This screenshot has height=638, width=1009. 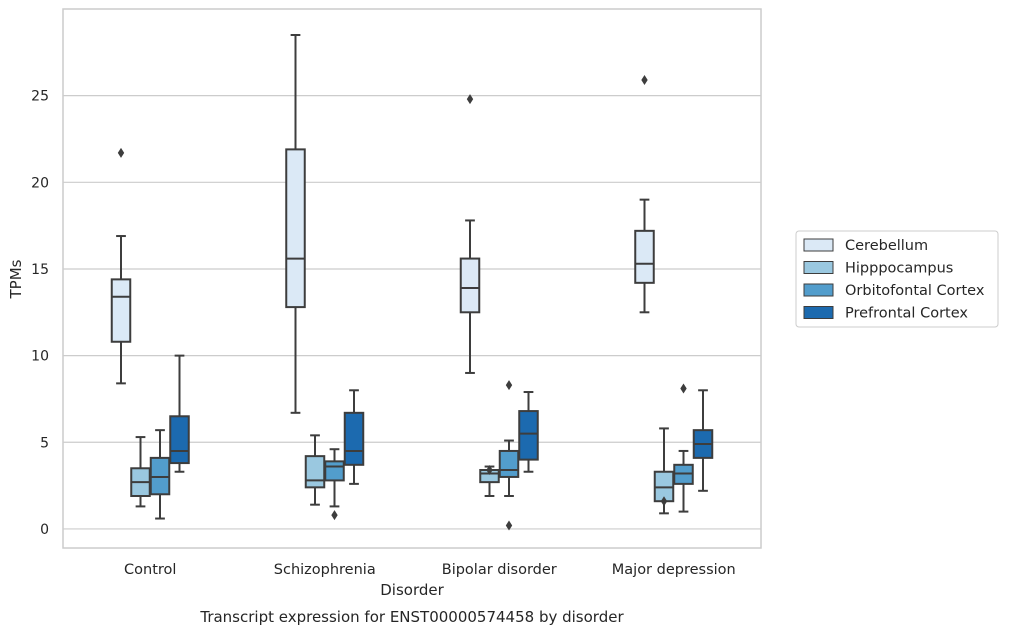 I want to click on y-tick-label: 25, so click(x=40, y=97).